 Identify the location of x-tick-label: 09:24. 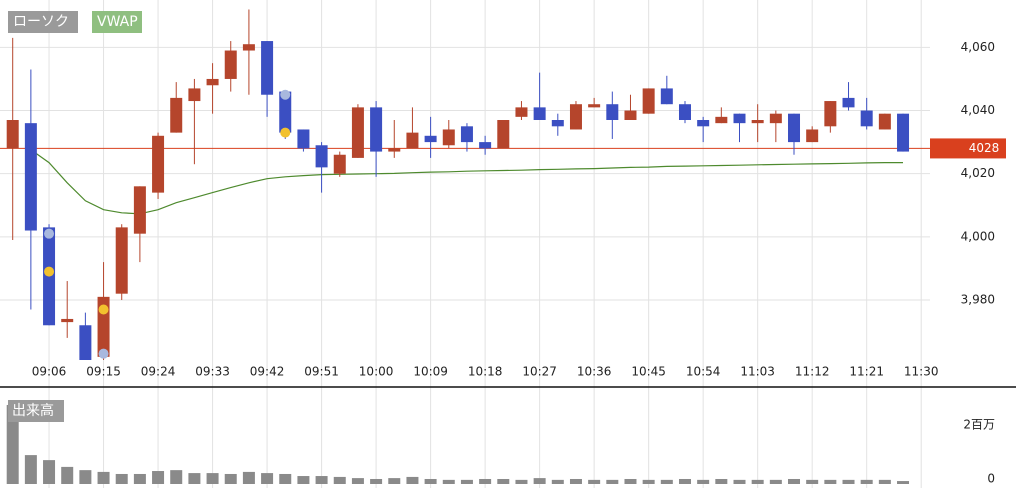
(158, 372).